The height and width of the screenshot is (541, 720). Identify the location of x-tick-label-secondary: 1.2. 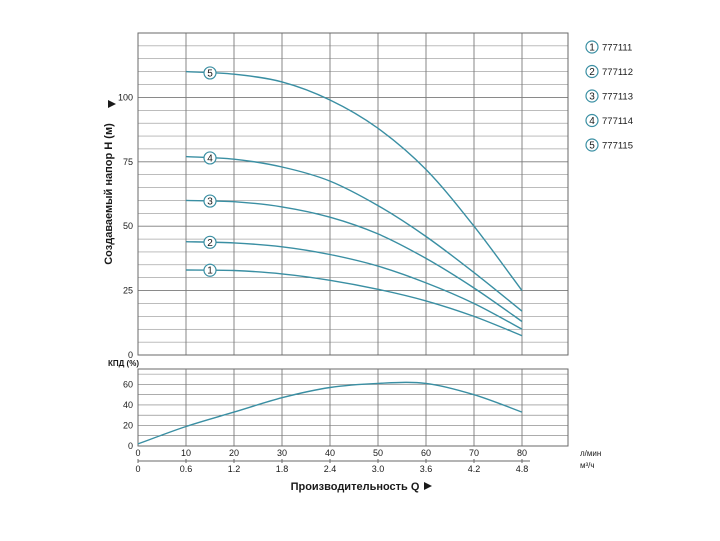
(234, 469).